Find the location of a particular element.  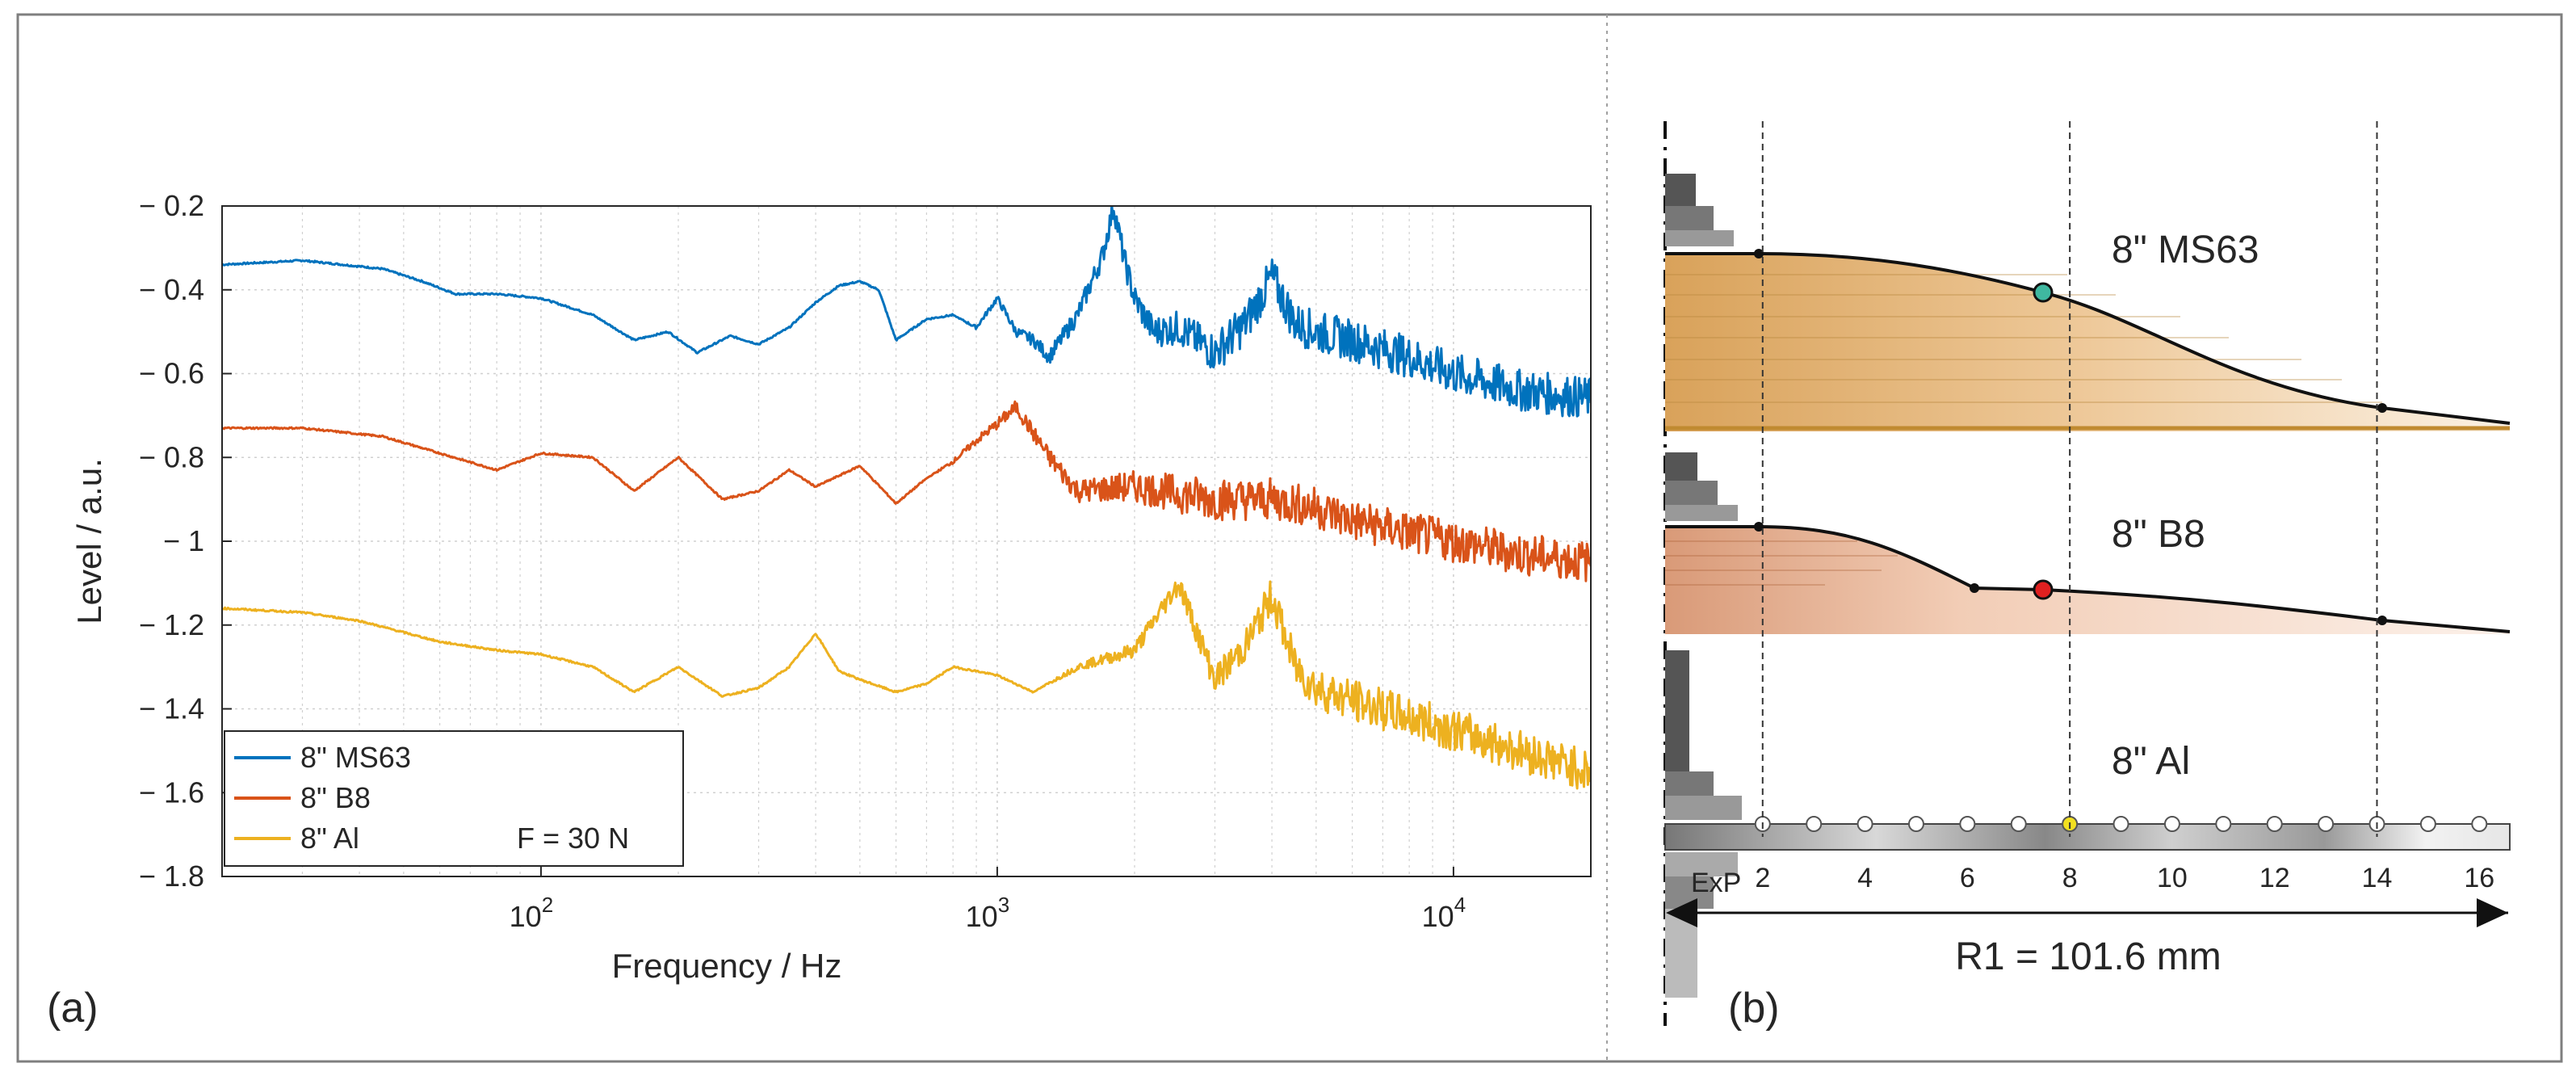

radius-label: R1 = 101.6 mm is located at coordinates (2088, 956).